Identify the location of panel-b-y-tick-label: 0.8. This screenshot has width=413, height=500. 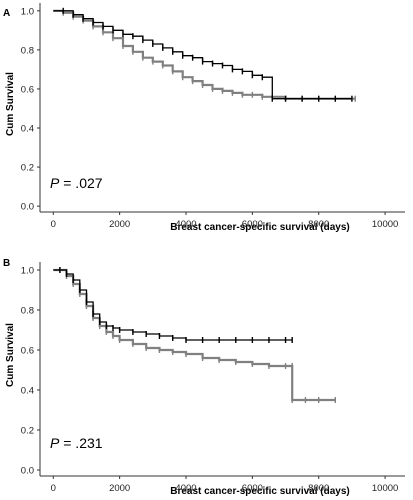
(27, 311).